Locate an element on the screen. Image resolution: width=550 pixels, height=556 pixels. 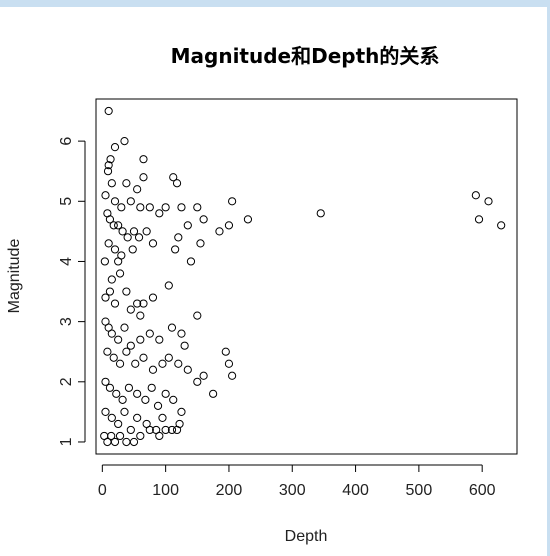
x-tick-label: 400 is located at coordinates (355, 490).